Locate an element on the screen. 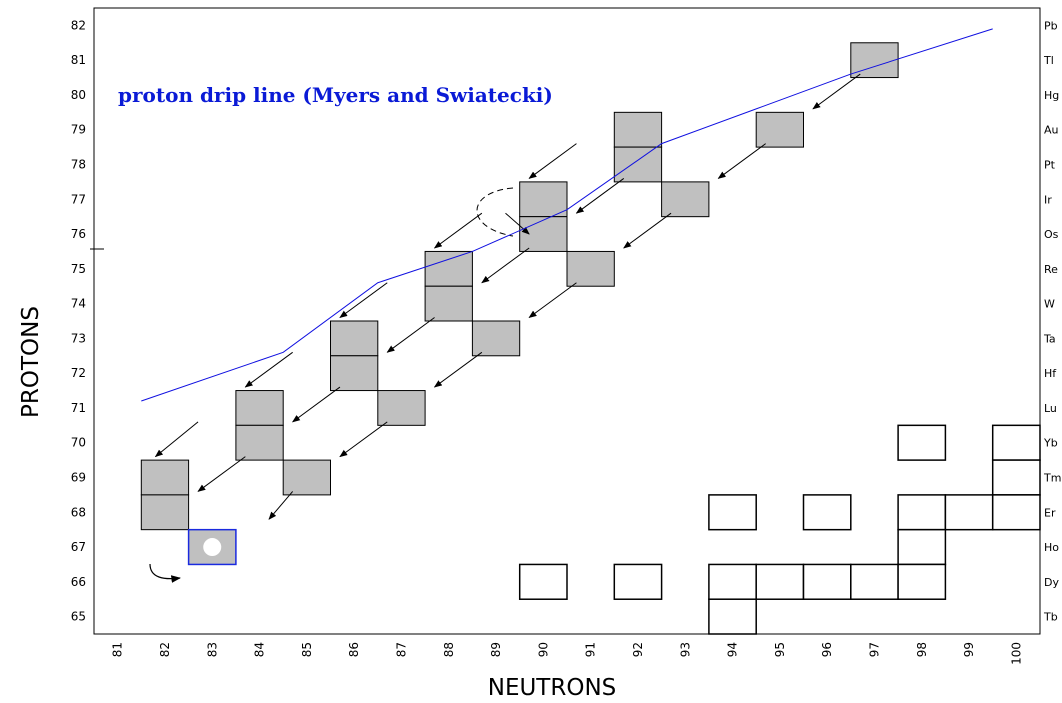  y-tick-label: 78 is located at coordinates (78, 165).